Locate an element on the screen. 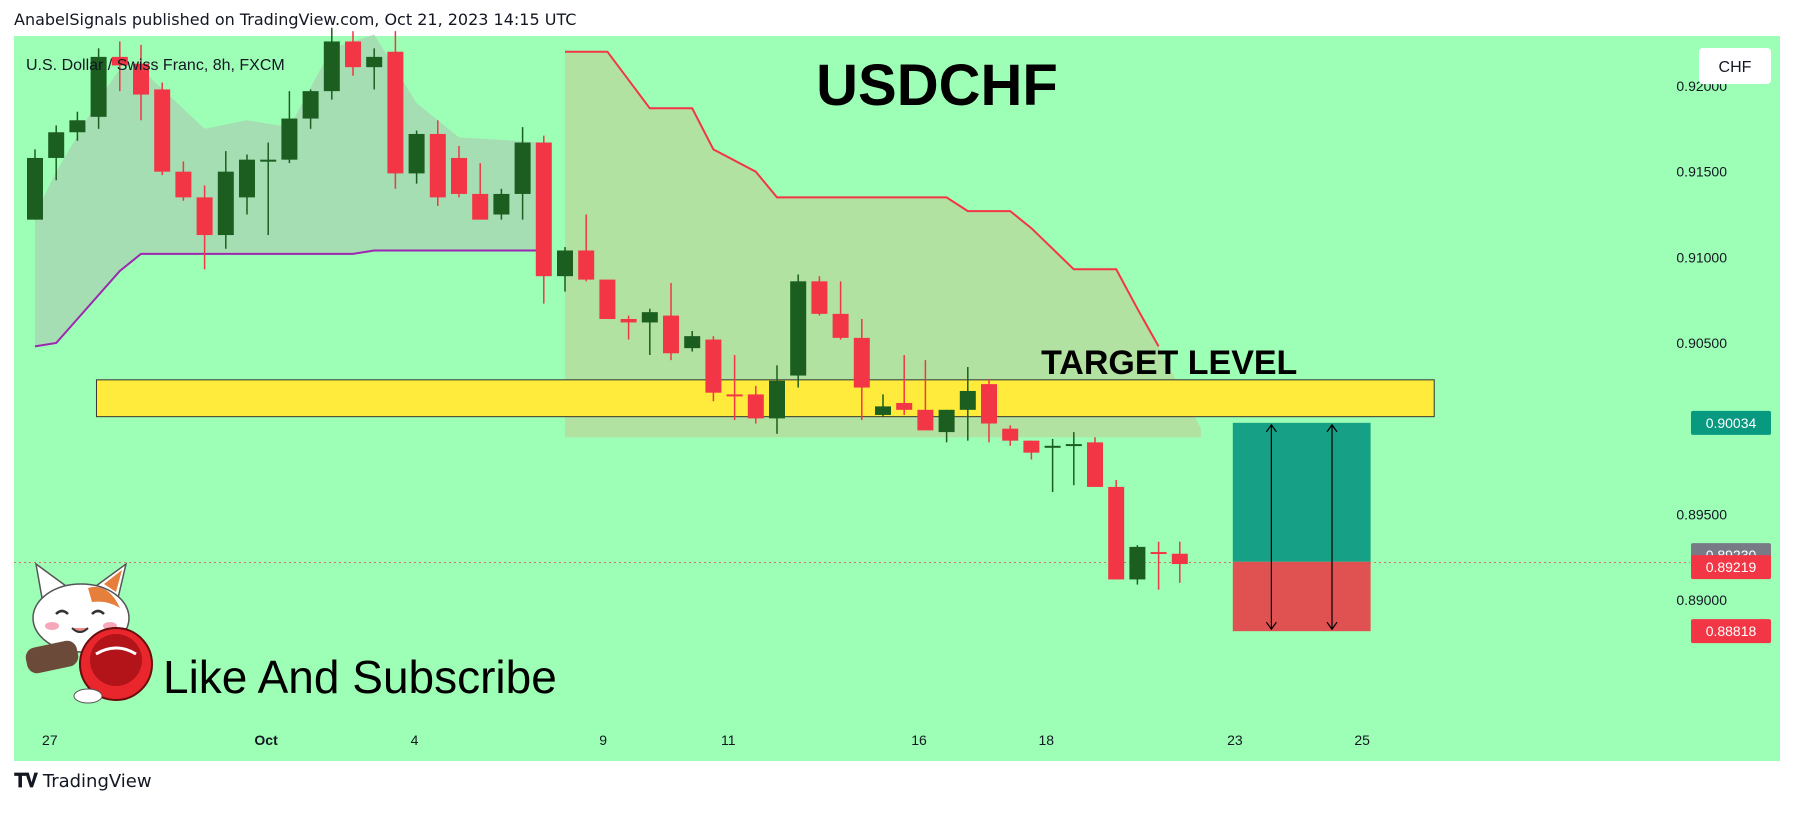 Image resolution: width=1793 pixels, height=813 pixels. cloud-lower-line is located at coordinates (289, 298).